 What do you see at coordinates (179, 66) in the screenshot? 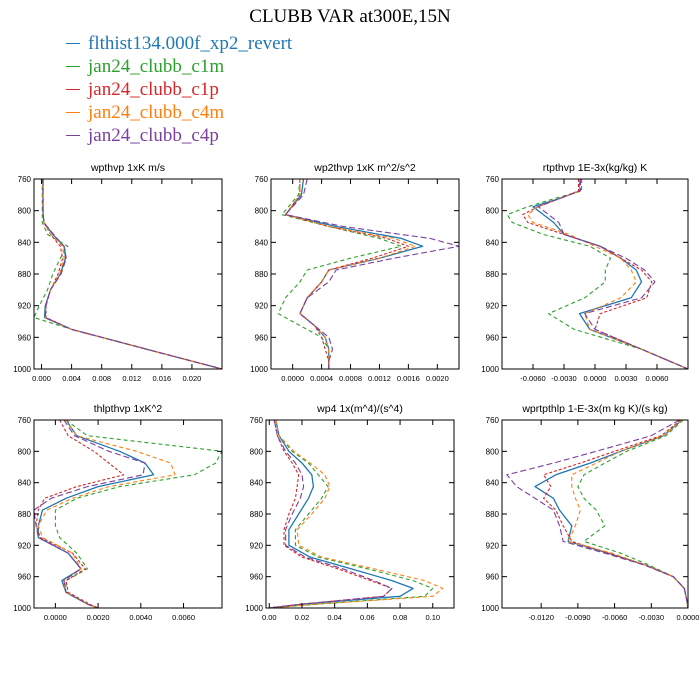
I see `legend-item: jan24_clubb_c1m` at bounding box center [179, 66].